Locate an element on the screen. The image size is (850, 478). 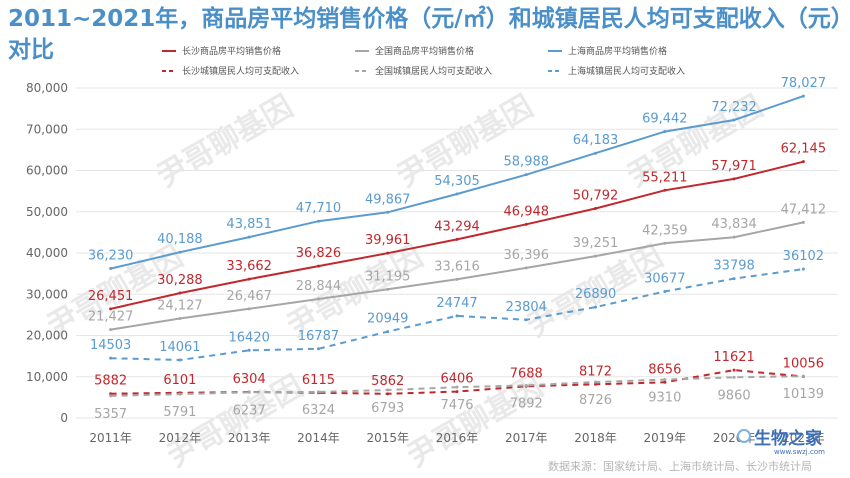
data-label: 55,211 is located at coordinates (665, 177).